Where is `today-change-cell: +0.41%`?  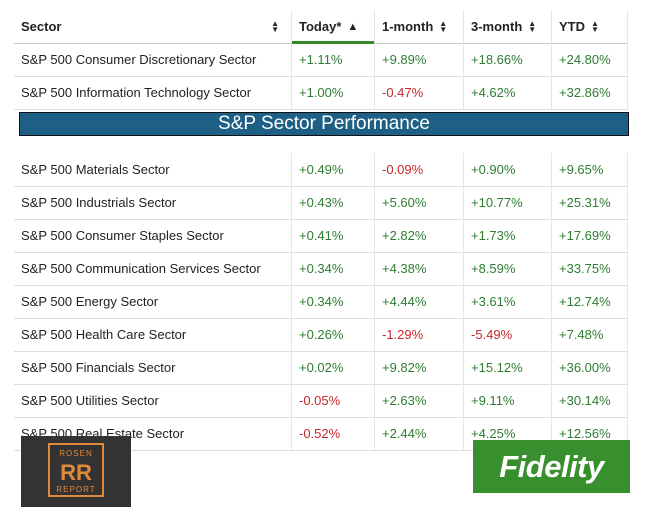
today-change-cell: +0.41% is located at coordinates (333, 235).